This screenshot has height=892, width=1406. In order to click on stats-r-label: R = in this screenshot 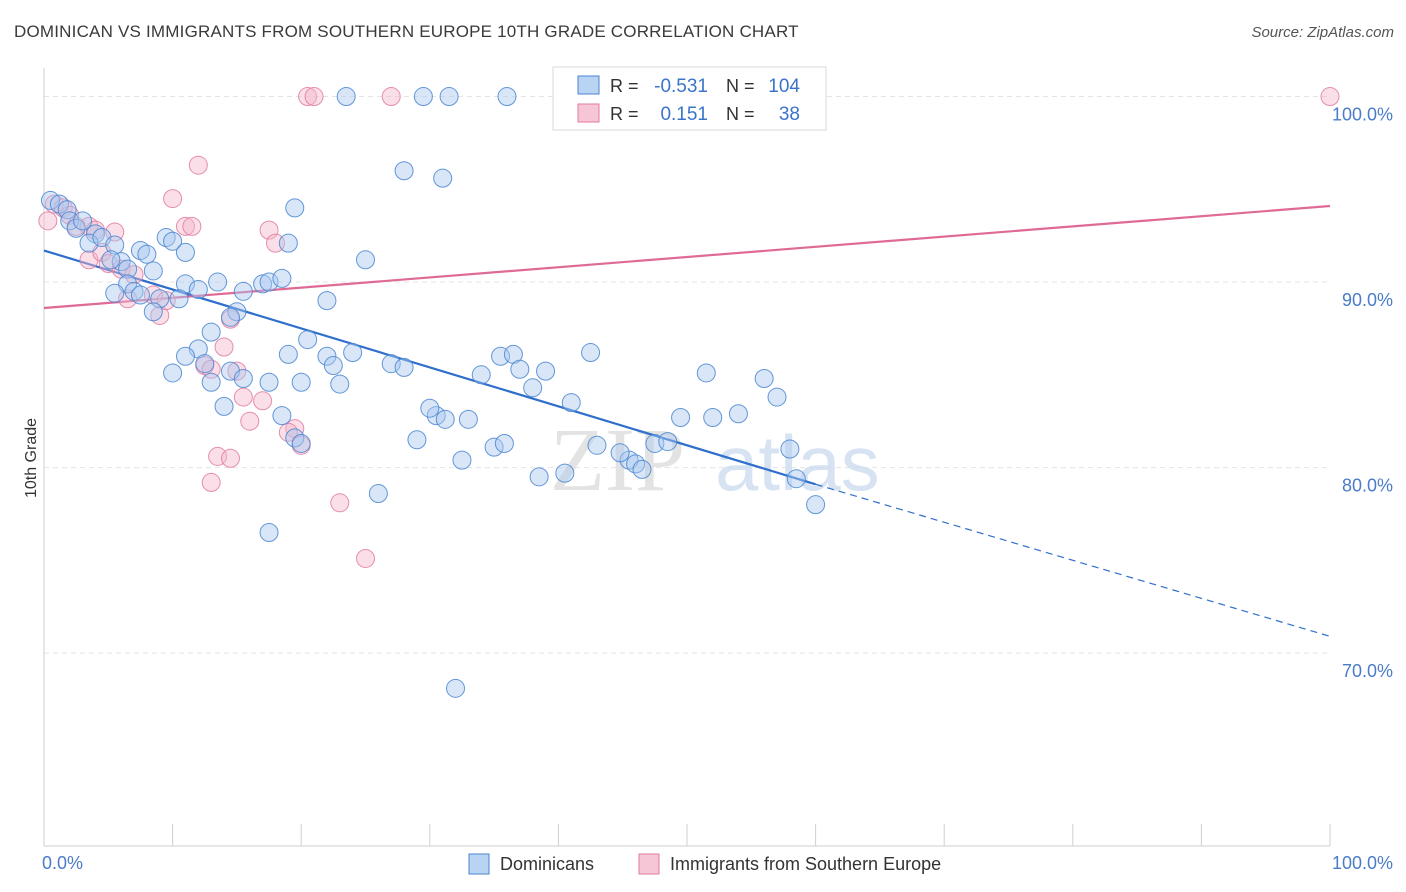, I will do `click(624, 114)`.